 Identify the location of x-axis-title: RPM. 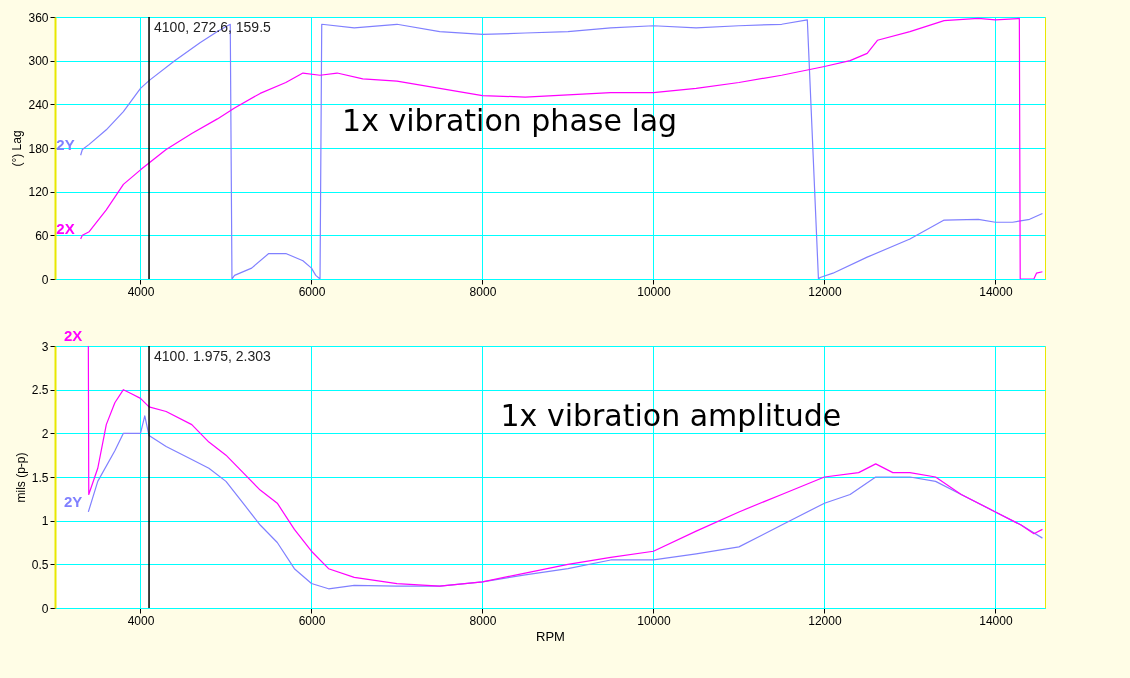
(550, 636).